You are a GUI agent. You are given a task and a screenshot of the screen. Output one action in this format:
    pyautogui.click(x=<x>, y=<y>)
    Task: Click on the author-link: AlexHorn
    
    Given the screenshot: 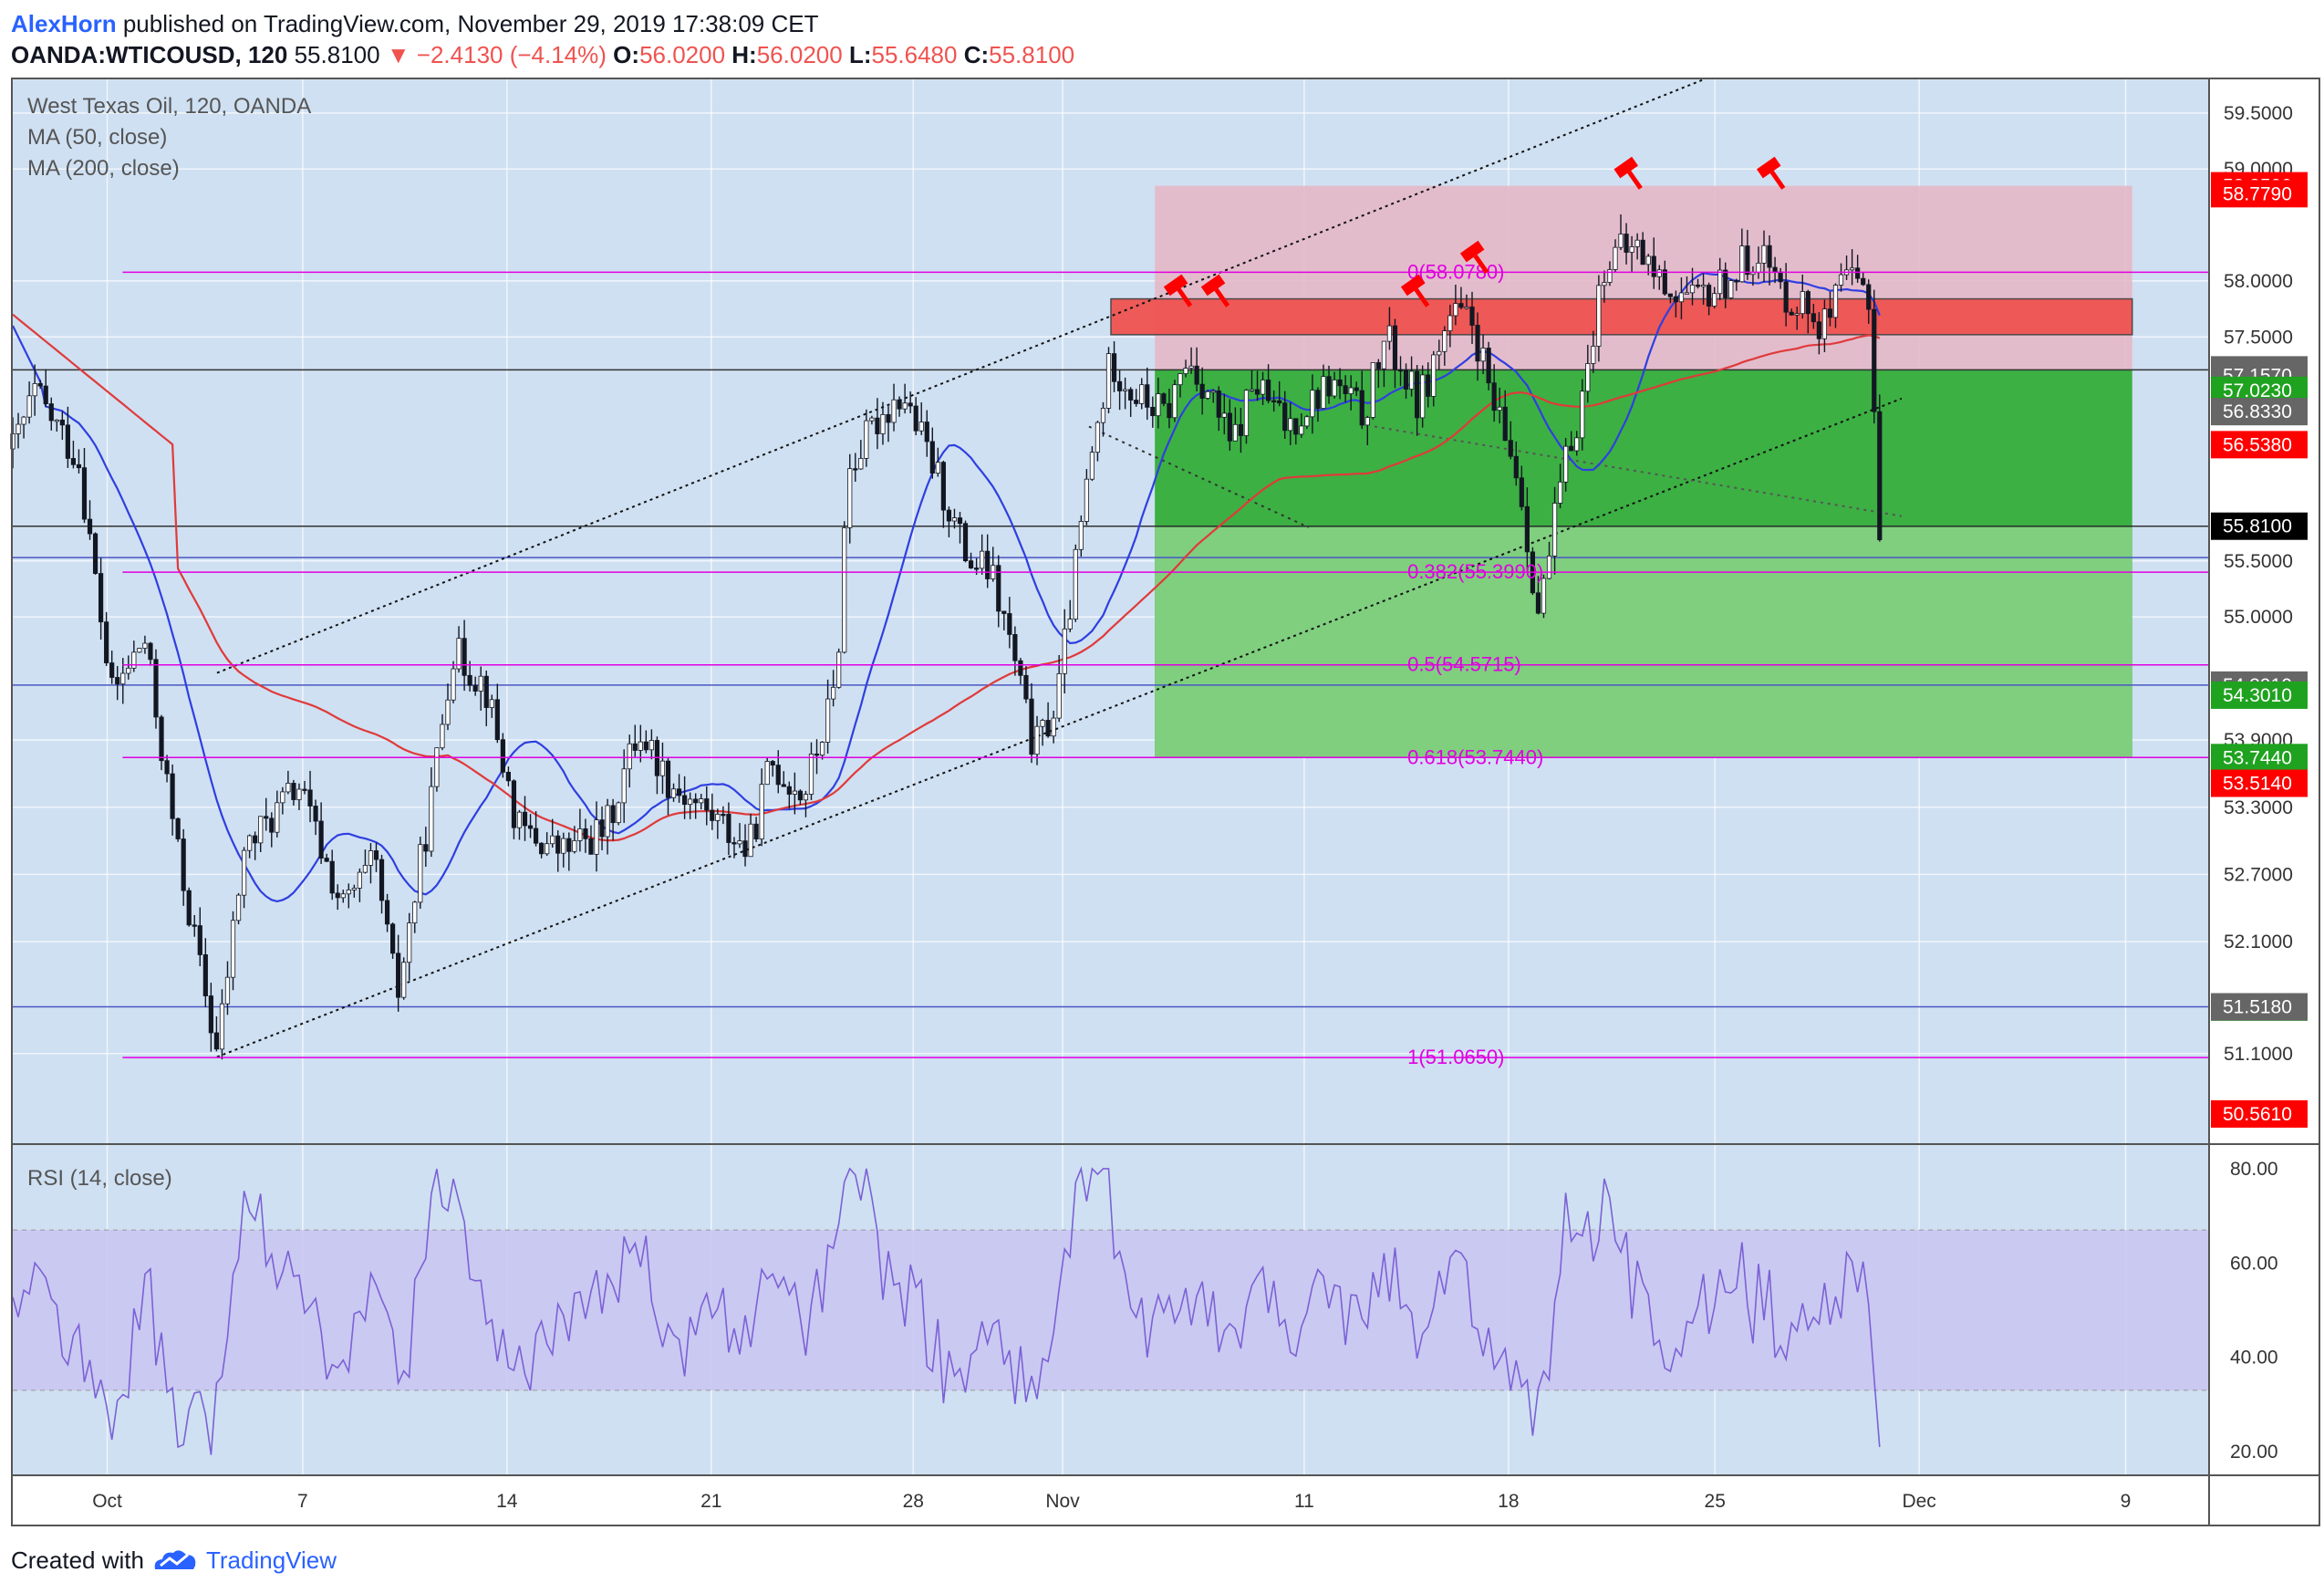 What is the action you would take?
    pyautogui.click(x=64, y=23)
    